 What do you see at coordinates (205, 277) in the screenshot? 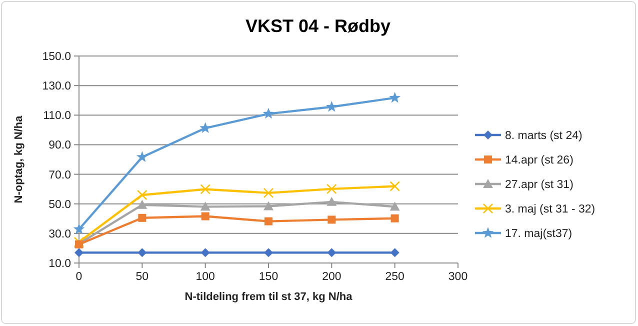
I see `x-tick-label: 100` at bounding box center [205, 277].